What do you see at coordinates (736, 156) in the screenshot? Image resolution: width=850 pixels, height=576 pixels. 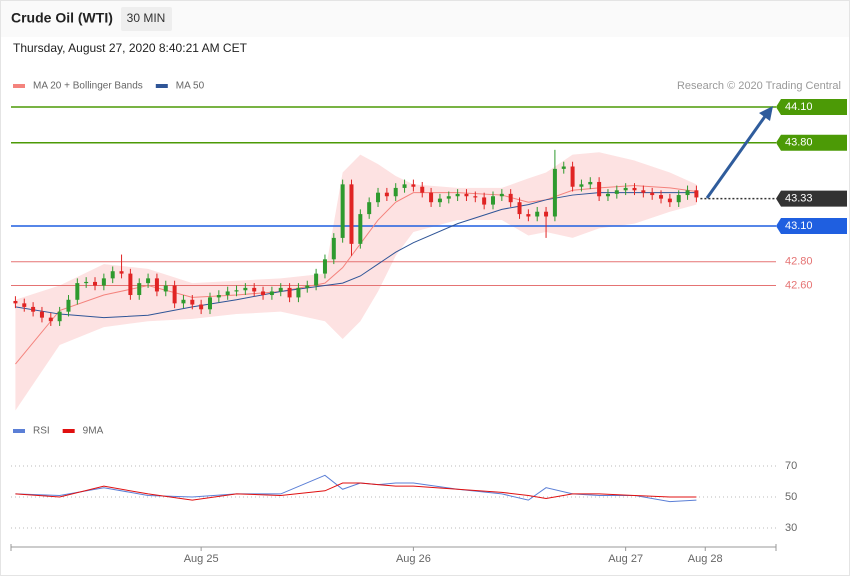 I see `forecast-arrow` at bounding box center [736, 156].